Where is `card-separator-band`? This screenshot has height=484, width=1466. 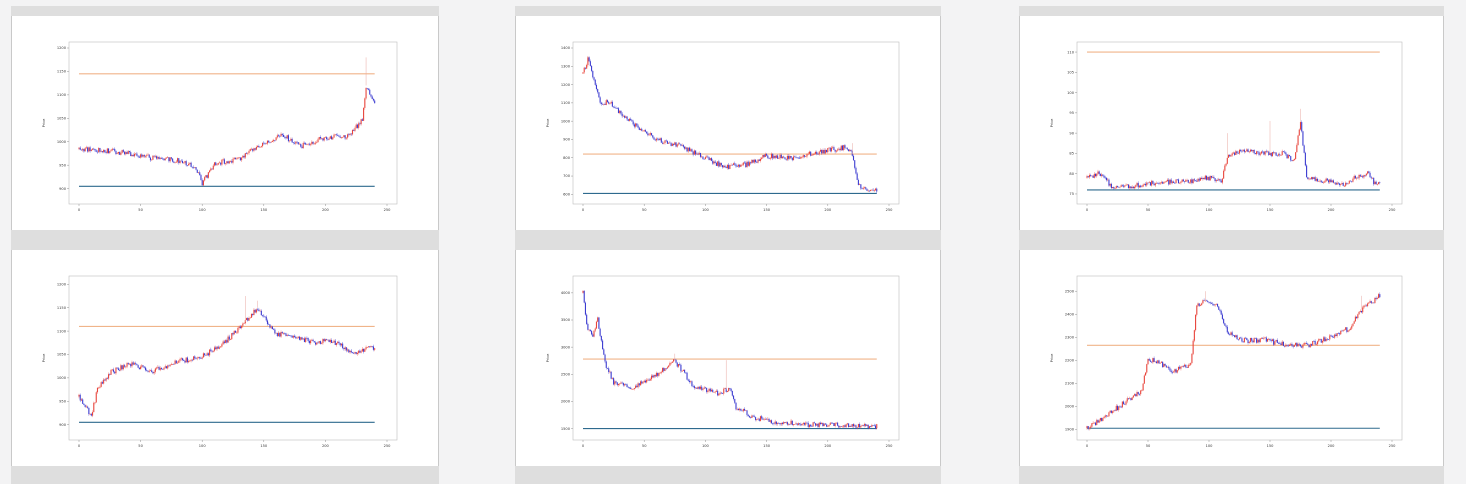
card-separator-band is located at coordinates (728, 240).